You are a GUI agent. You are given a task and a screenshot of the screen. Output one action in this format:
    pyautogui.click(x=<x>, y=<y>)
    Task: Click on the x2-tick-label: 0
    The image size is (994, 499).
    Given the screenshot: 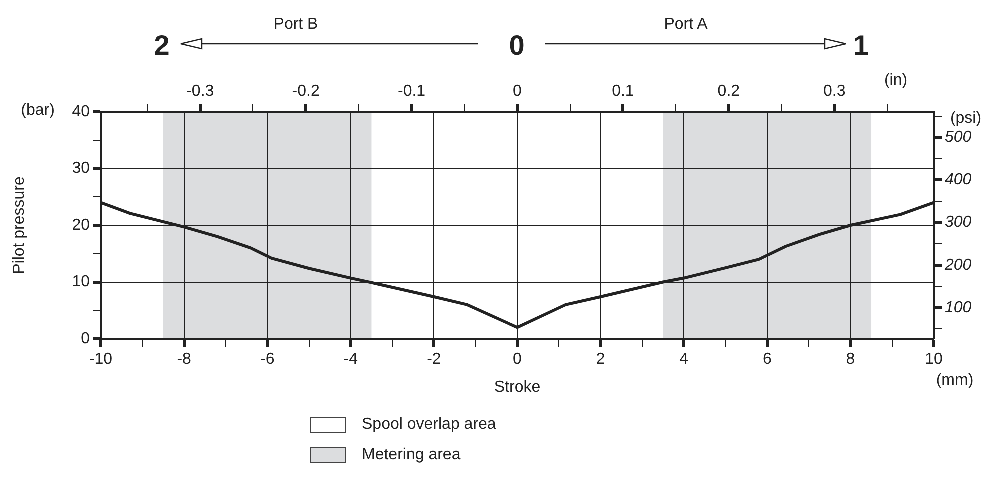 What is the action you would take?
    pyautogui.click(x=517, y=91)
    